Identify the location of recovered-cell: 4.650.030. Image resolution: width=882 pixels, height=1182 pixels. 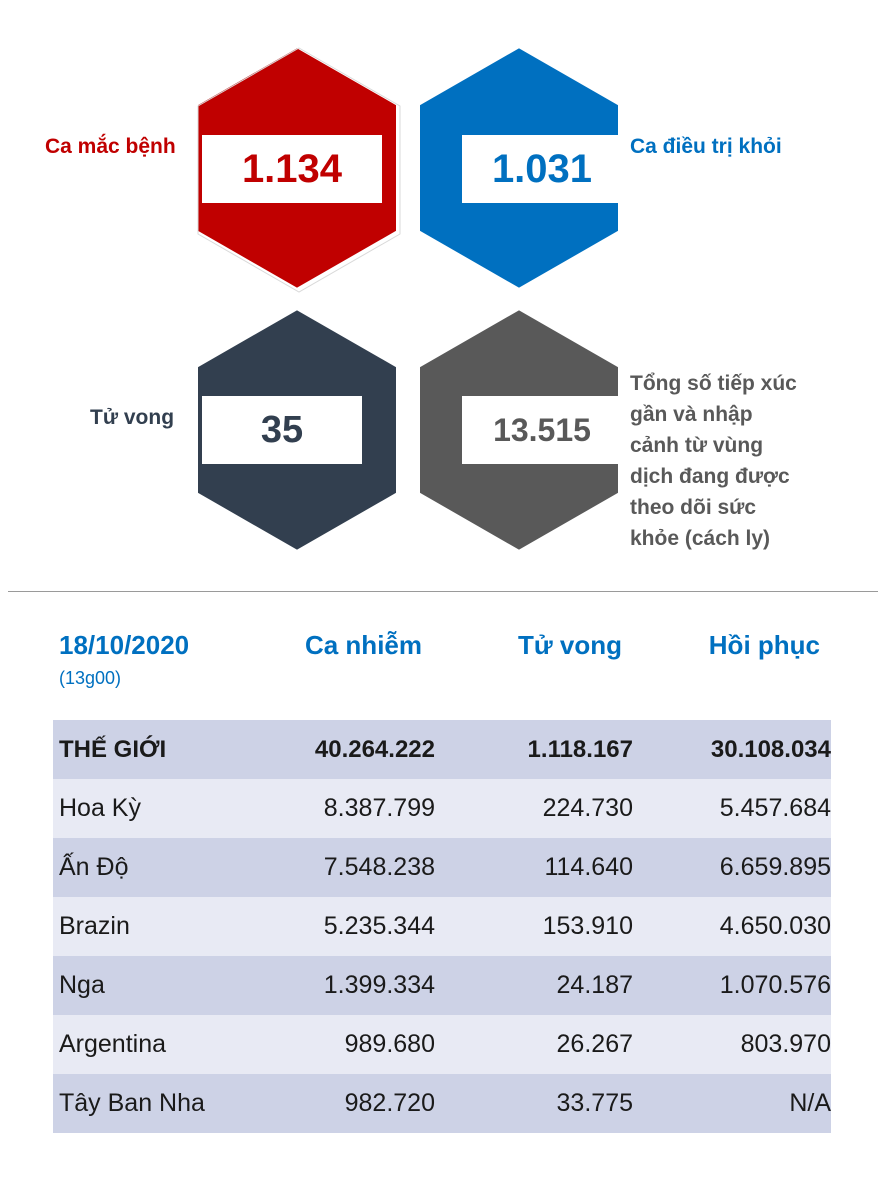
(732, 926).